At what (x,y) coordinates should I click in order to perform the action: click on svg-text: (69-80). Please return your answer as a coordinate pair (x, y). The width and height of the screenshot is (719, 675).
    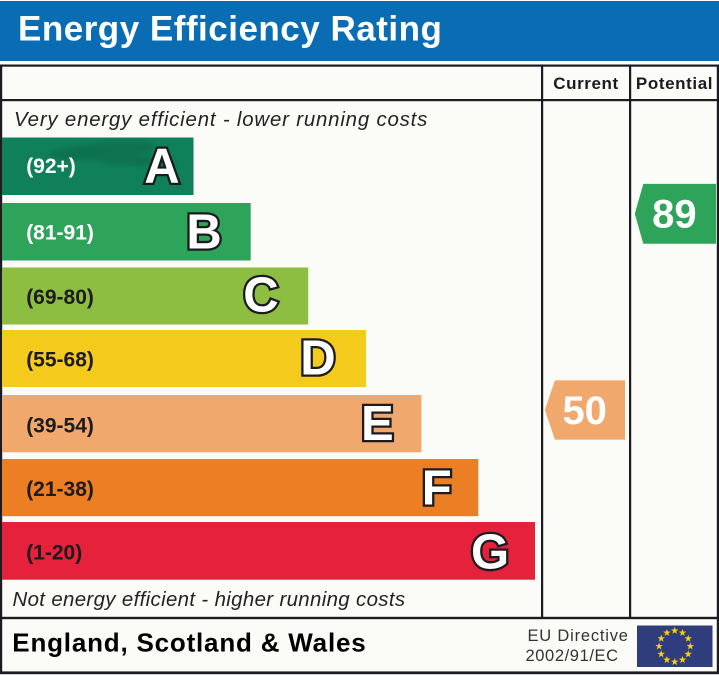
    Looking at the image, I should click on (60, 297).